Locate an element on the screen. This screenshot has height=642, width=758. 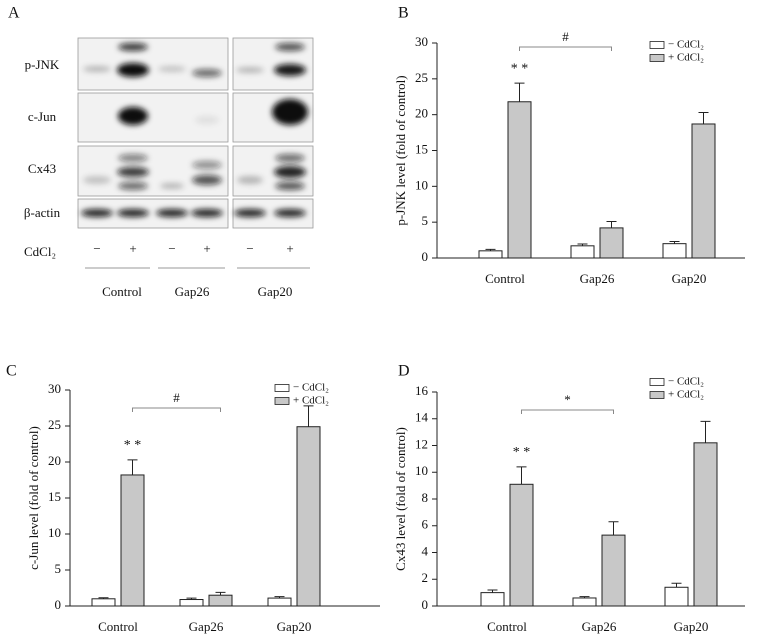
y-axis-label: p-JNK level (fold of control) is located at coordinates (400, 150).